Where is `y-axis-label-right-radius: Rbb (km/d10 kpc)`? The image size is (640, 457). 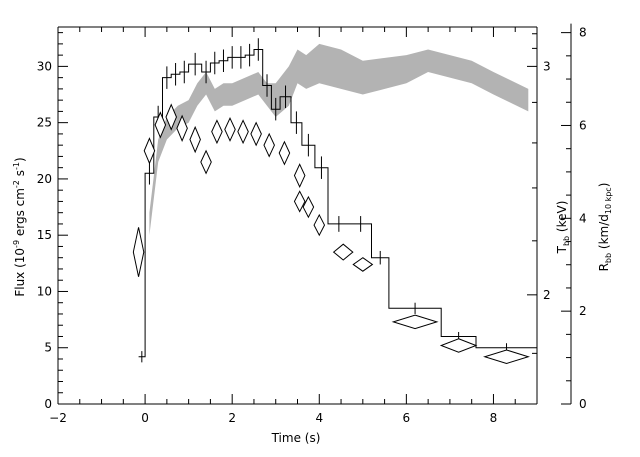 y-axis-label-right-radius: Rbb (km/d10 kpc) is located at coordinates (605, 227).